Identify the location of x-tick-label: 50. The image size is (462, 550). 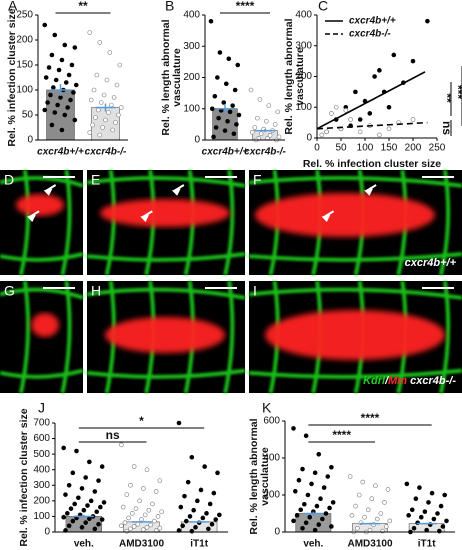
(341, 148).